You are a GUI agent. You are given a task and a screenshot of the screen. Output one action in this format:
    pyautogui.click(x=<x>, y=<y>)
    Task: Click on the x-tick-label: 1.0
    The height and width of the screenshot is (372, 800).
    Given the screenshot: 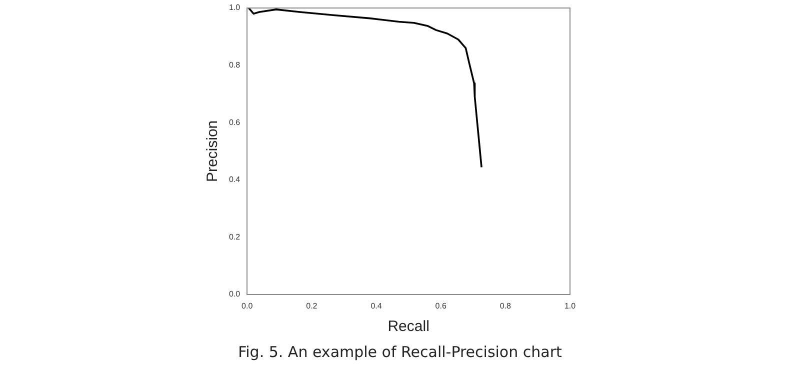 What is the action you would take?
    pyautogui.click(x=570, y=305)
    